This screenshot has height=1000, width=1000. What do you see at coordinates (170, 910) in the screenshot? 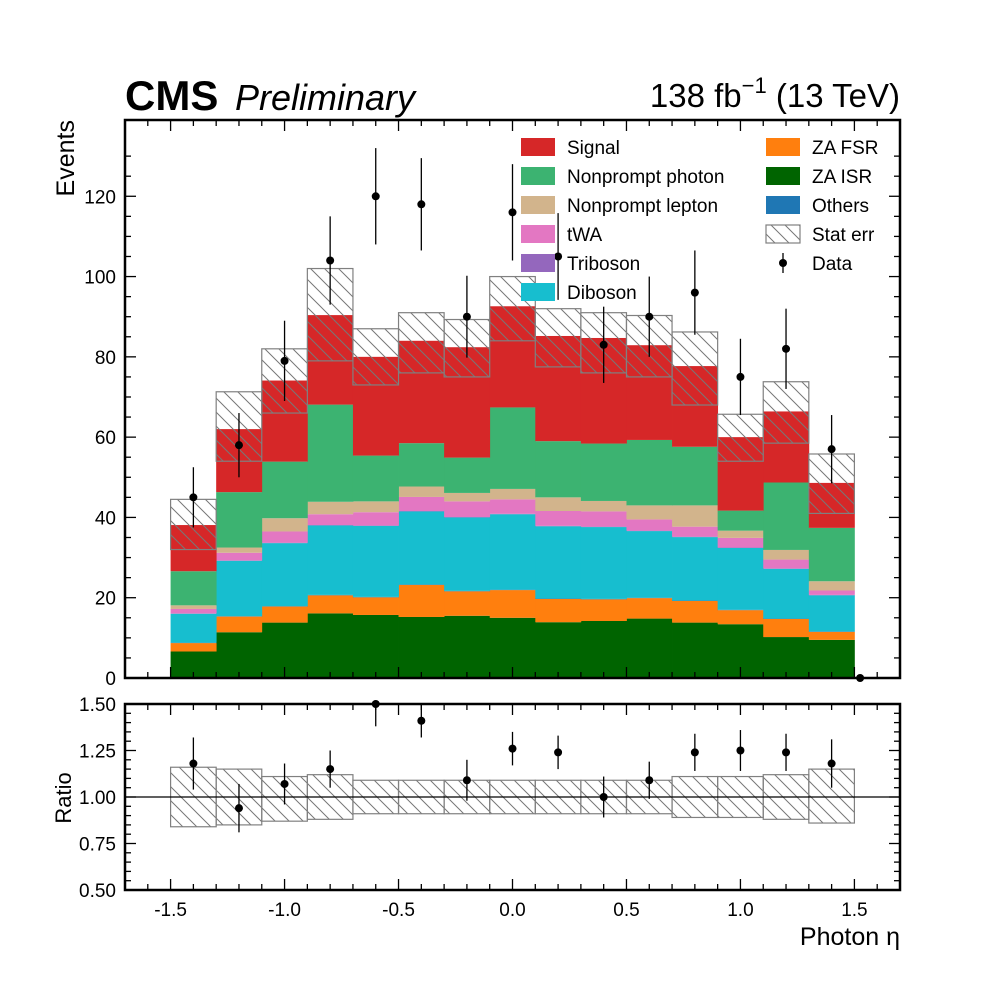
I see `x-tick-label: -1.5` at bounding box center [170, 910].